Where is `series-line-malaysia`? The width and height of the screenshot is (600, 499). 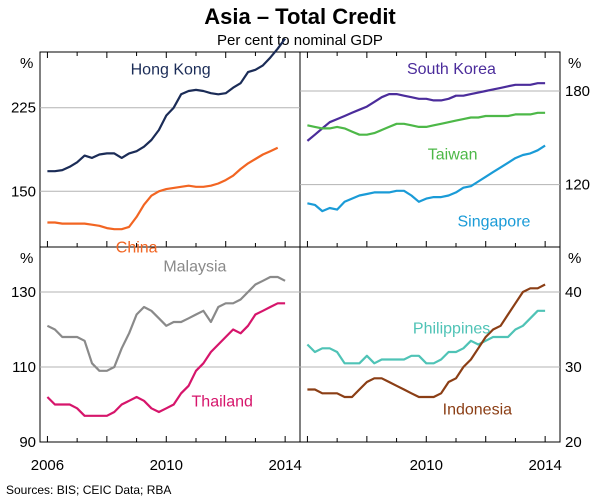
series-line-malaysia is located at coordinates (166, 323).